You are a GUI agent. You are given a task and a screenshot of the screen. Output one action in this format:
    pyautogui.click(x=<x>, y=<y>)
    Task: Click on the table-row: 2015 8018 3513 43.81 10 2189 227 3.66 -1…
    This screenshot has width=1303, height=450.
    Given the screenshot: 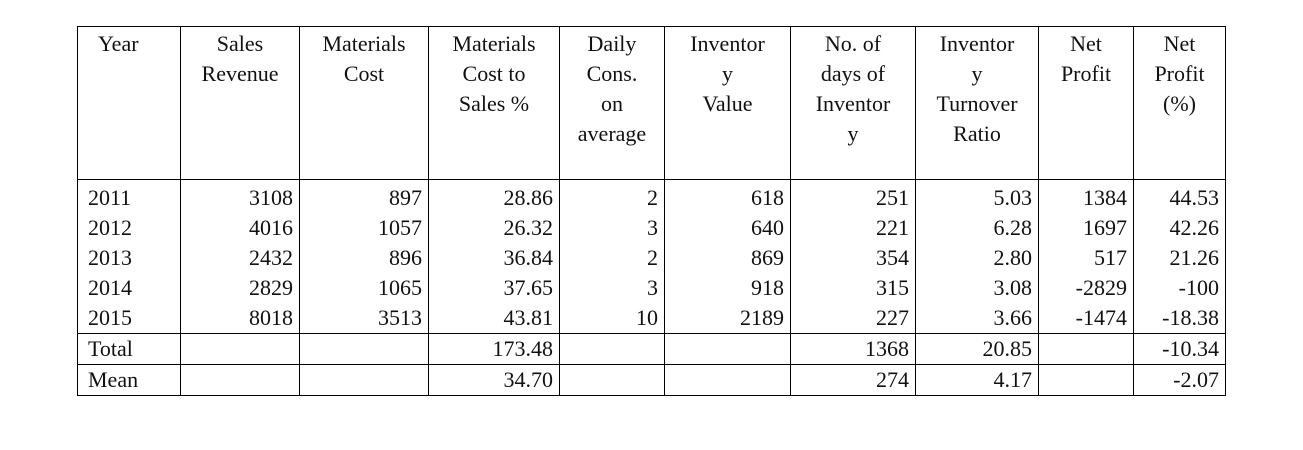 What is the action you would take?
    pyautogui.click(x=651, y=318)
    